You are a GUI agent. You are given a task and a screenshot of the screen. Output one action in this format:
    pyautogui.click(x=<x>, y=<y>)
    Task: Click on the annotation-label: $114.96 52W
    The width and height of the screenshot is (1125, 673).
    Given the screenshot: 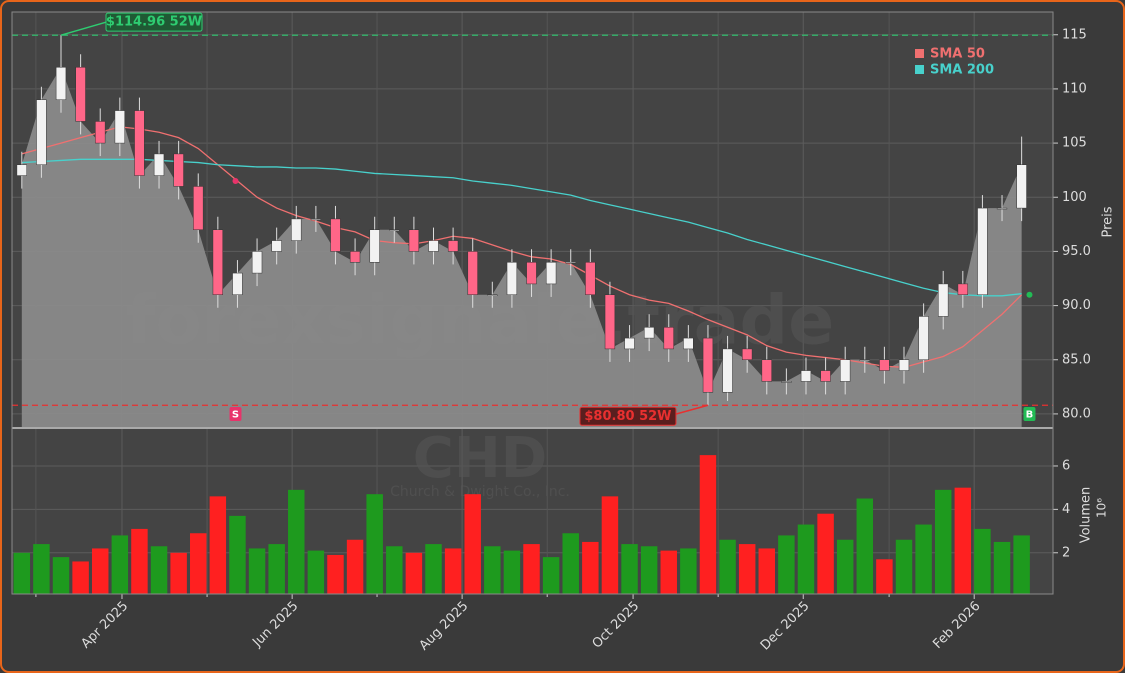 What is the action you would take?
    pyautogui.click(x=154, y=22)
    